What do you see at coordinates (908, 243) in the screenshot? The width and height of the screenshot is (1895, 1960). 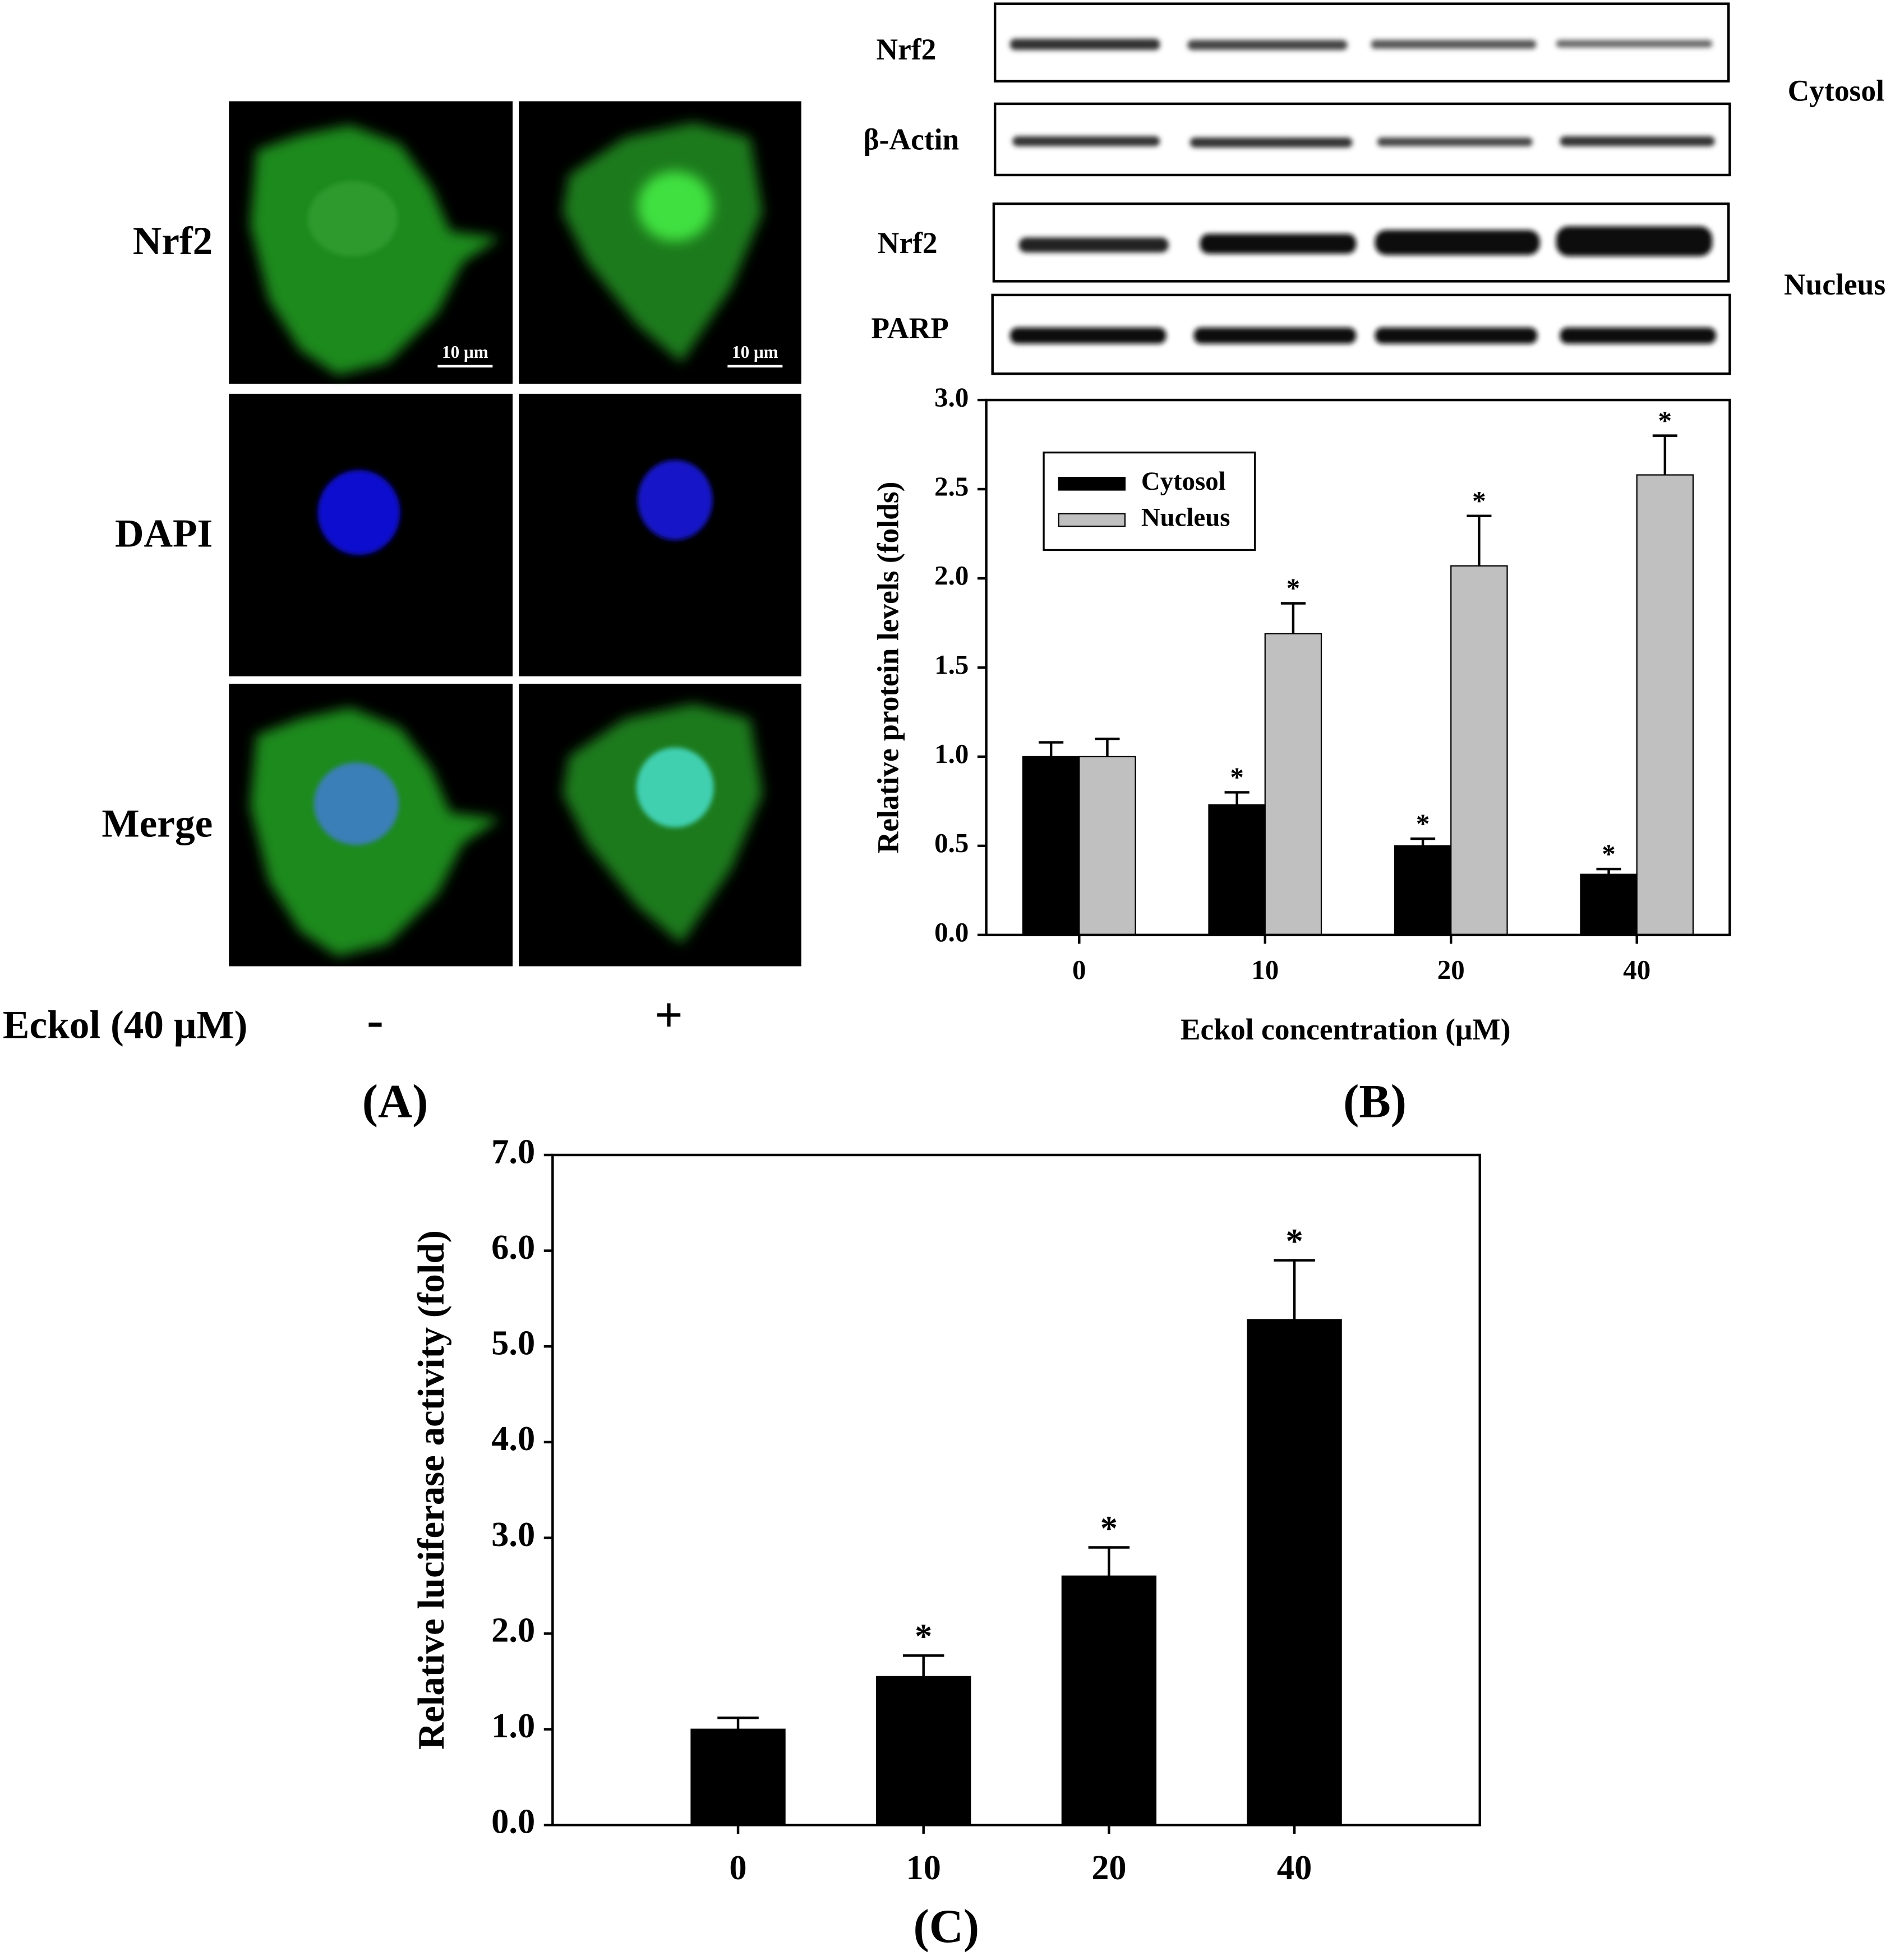 I see `blot-label: Nrf2` at bounding box center [908, 243].